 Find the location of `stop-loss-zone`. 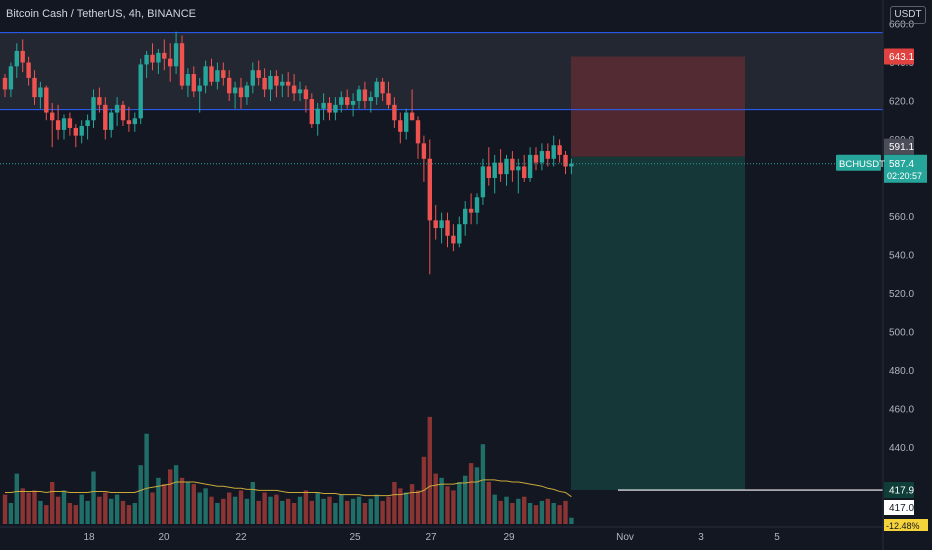

stop-loss-zone is located at coordinates (658, 106).